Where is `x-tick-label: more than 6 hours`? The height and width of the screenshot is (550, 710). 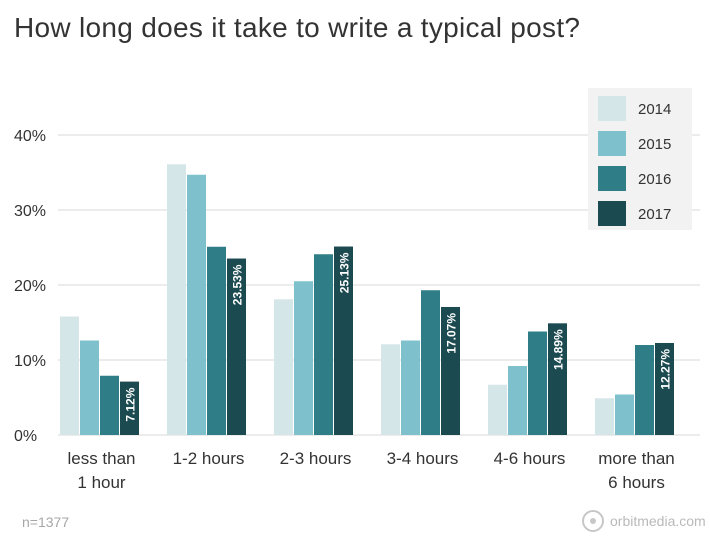
x-tick-label: more than 6 hours is located at coordinates (636, 470).